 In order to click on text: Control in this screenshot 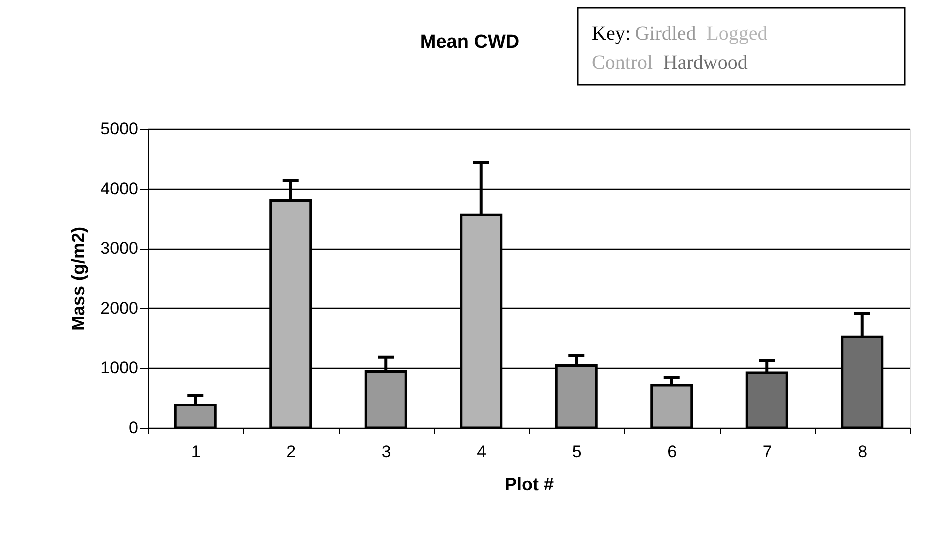, I will do `click(623, 63)`.